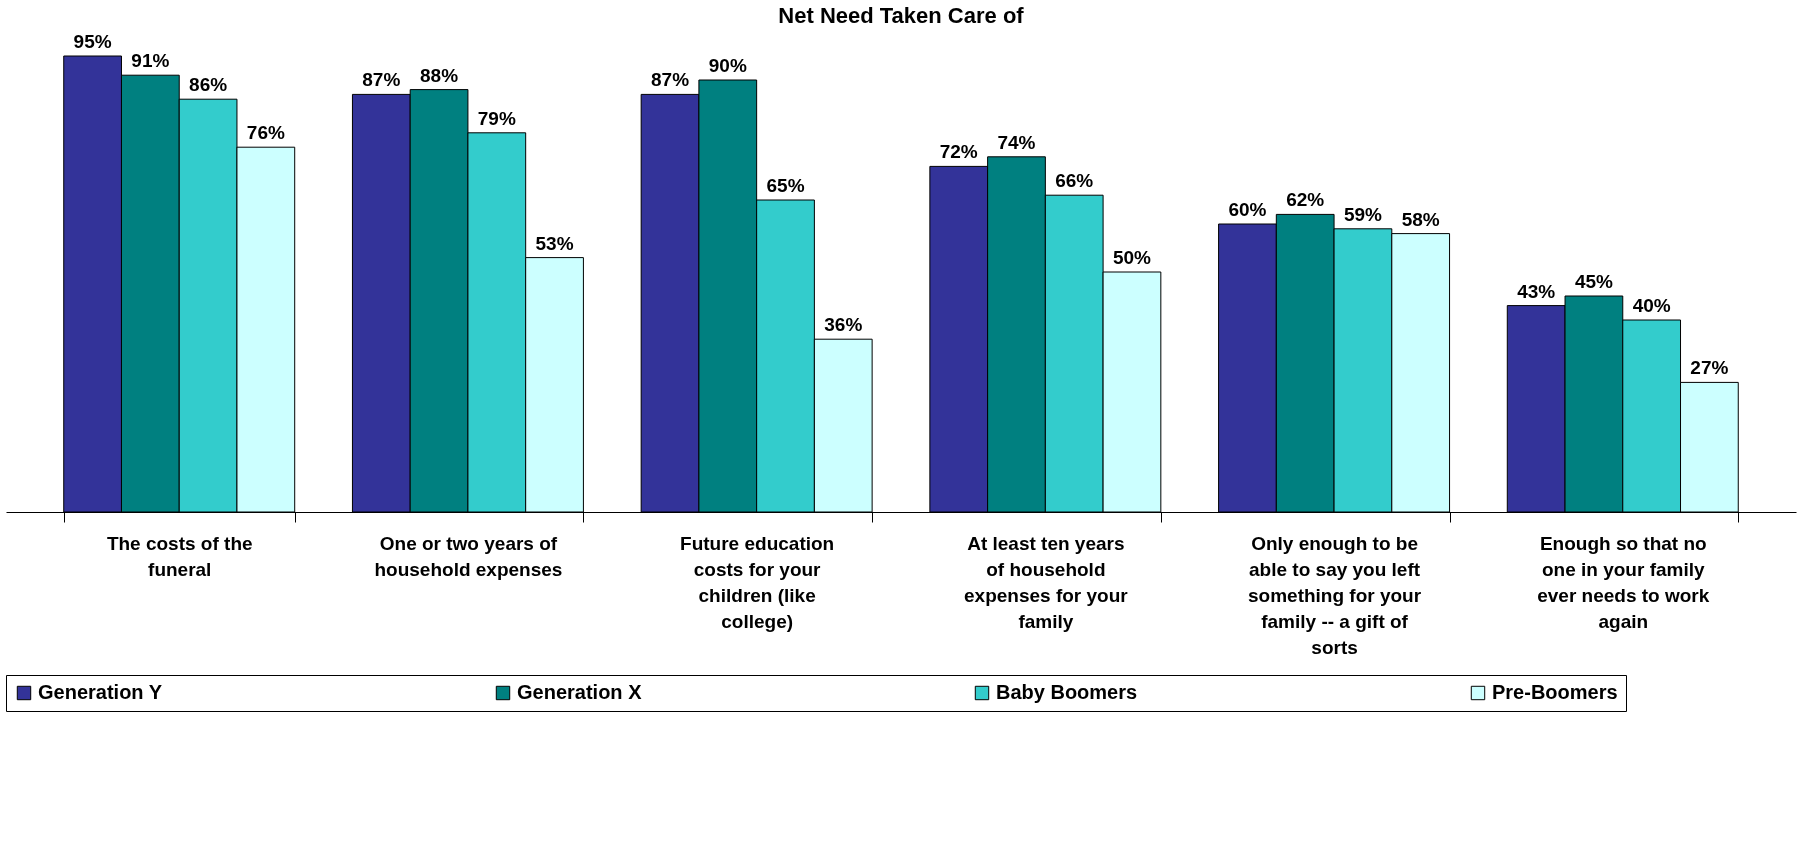 The height and width of the screenshot is (841, 1812). What do you see at coordinates (1067, 692) in the screenshot?
I see `legend-label: Baby Boomers` at bounding box center [1067, 692].